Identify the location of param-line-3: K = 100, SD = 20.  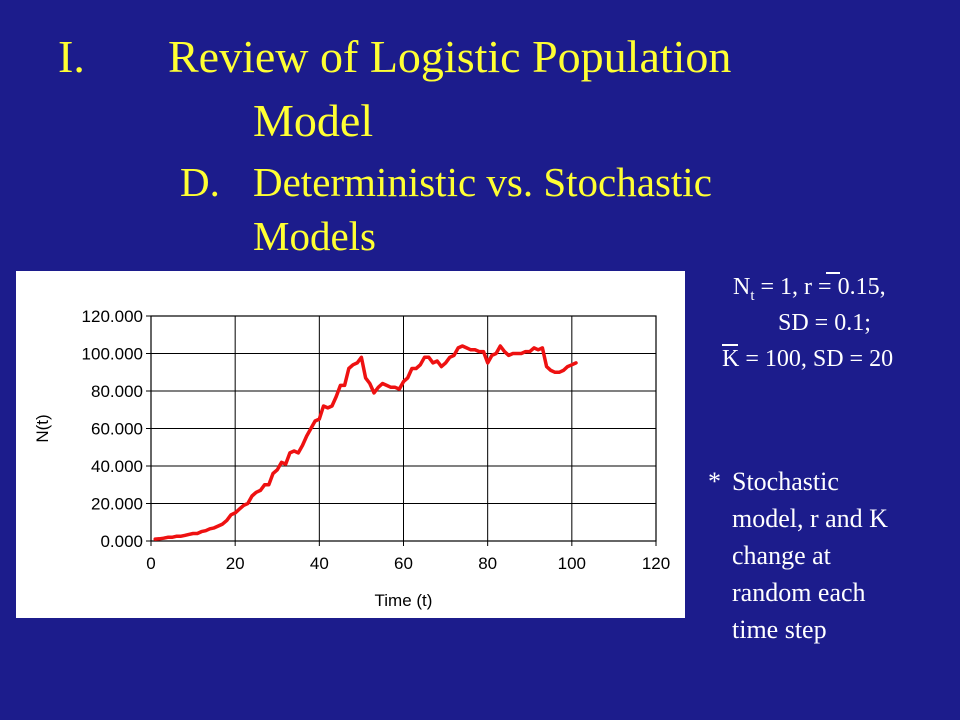
(808, 359).